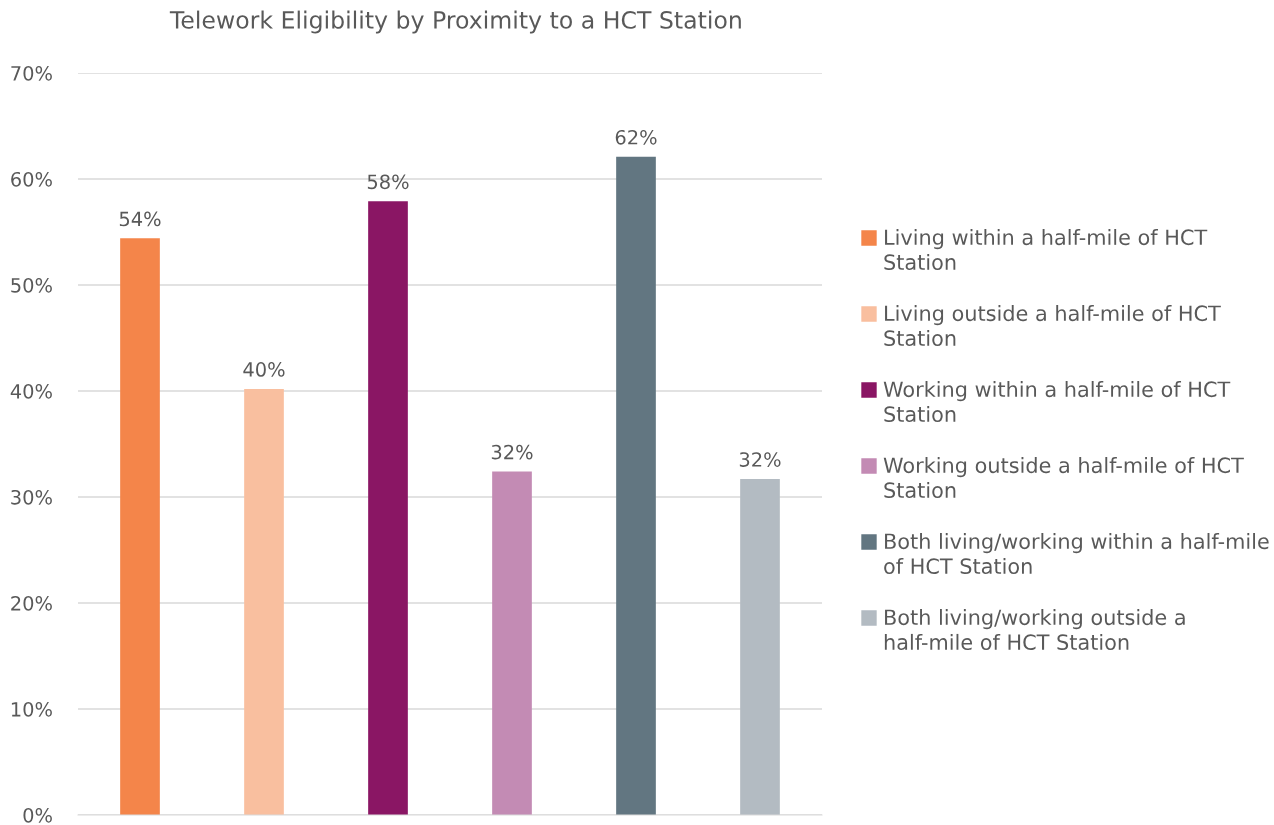  What do you see at coordinates (31, 73) in the screenshot?
I see `y-tick-label: 70%` at bounding box center [31, 73].